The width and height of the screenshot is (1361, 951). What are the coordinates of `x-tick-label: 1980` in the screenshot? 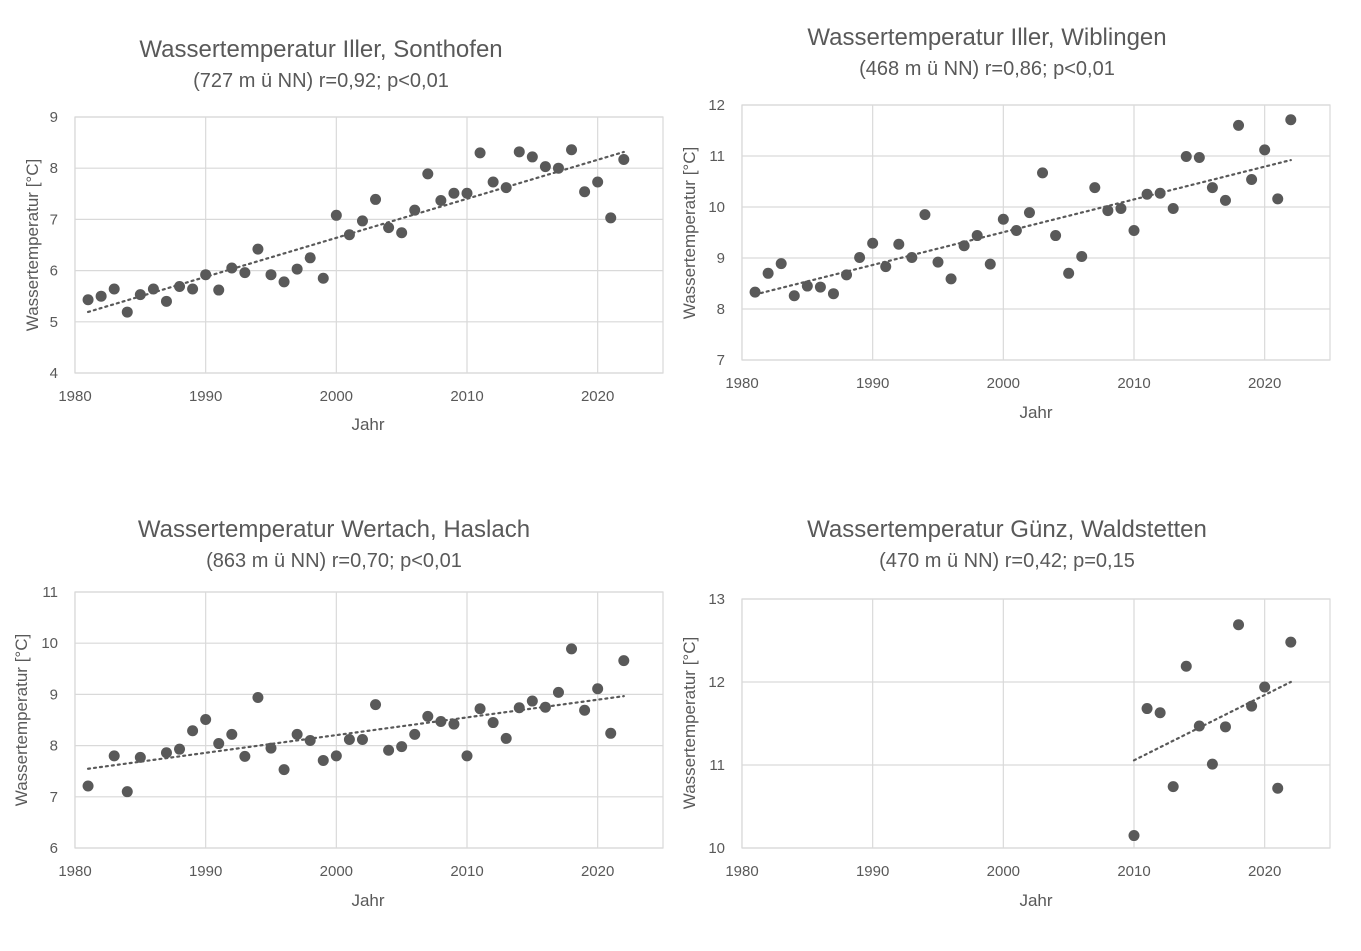 It's located at (741, 383).